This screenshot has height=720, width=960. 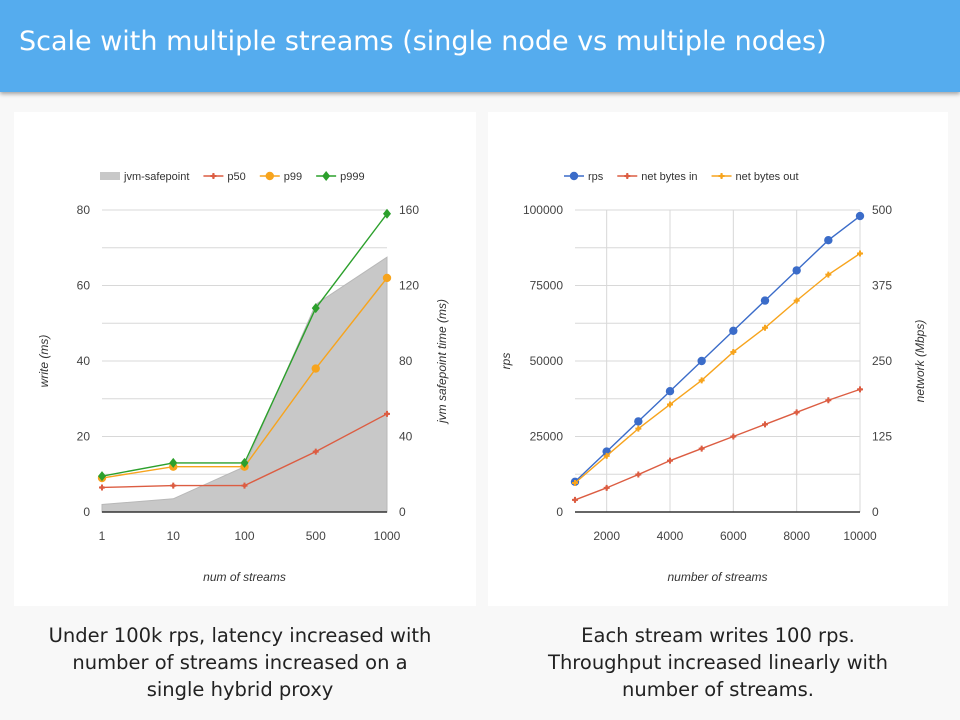 What do you see at coordinates (244, 536) in the screenshot?
I see `x-tick-label: 100` at bounding box center [244, 536].